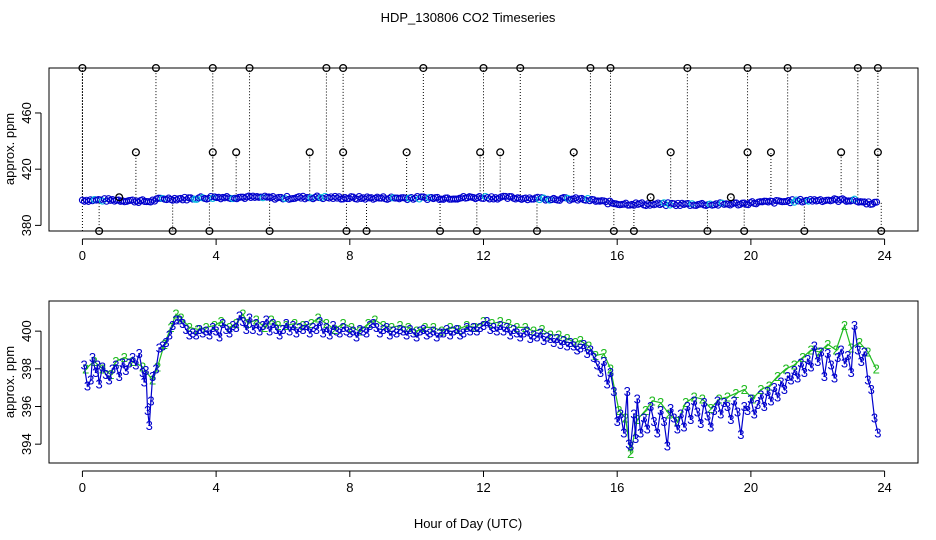 The image size is (936, 540). What do you see at coordinates (26, 113) in the screenshot?
I see `top-y-tick-label: 460` at bounding box center [26, 113].